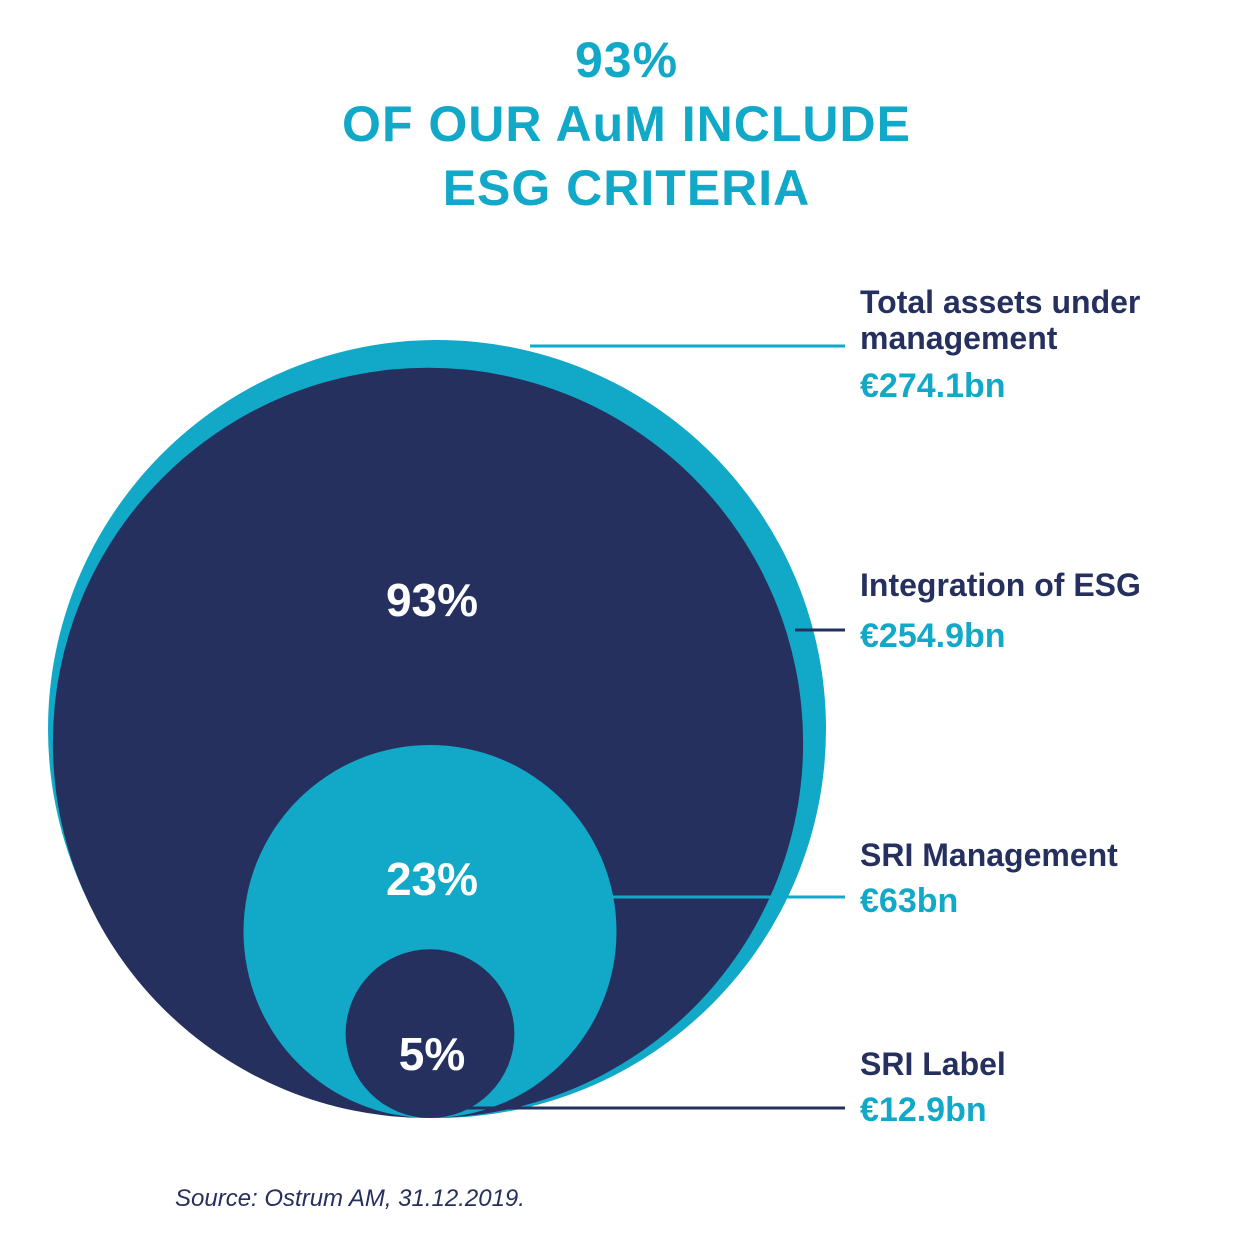 The height and width of the screenshot is (1238, 1253). I want to click on value-total-aum: €274.1bn, so click(933, 386).